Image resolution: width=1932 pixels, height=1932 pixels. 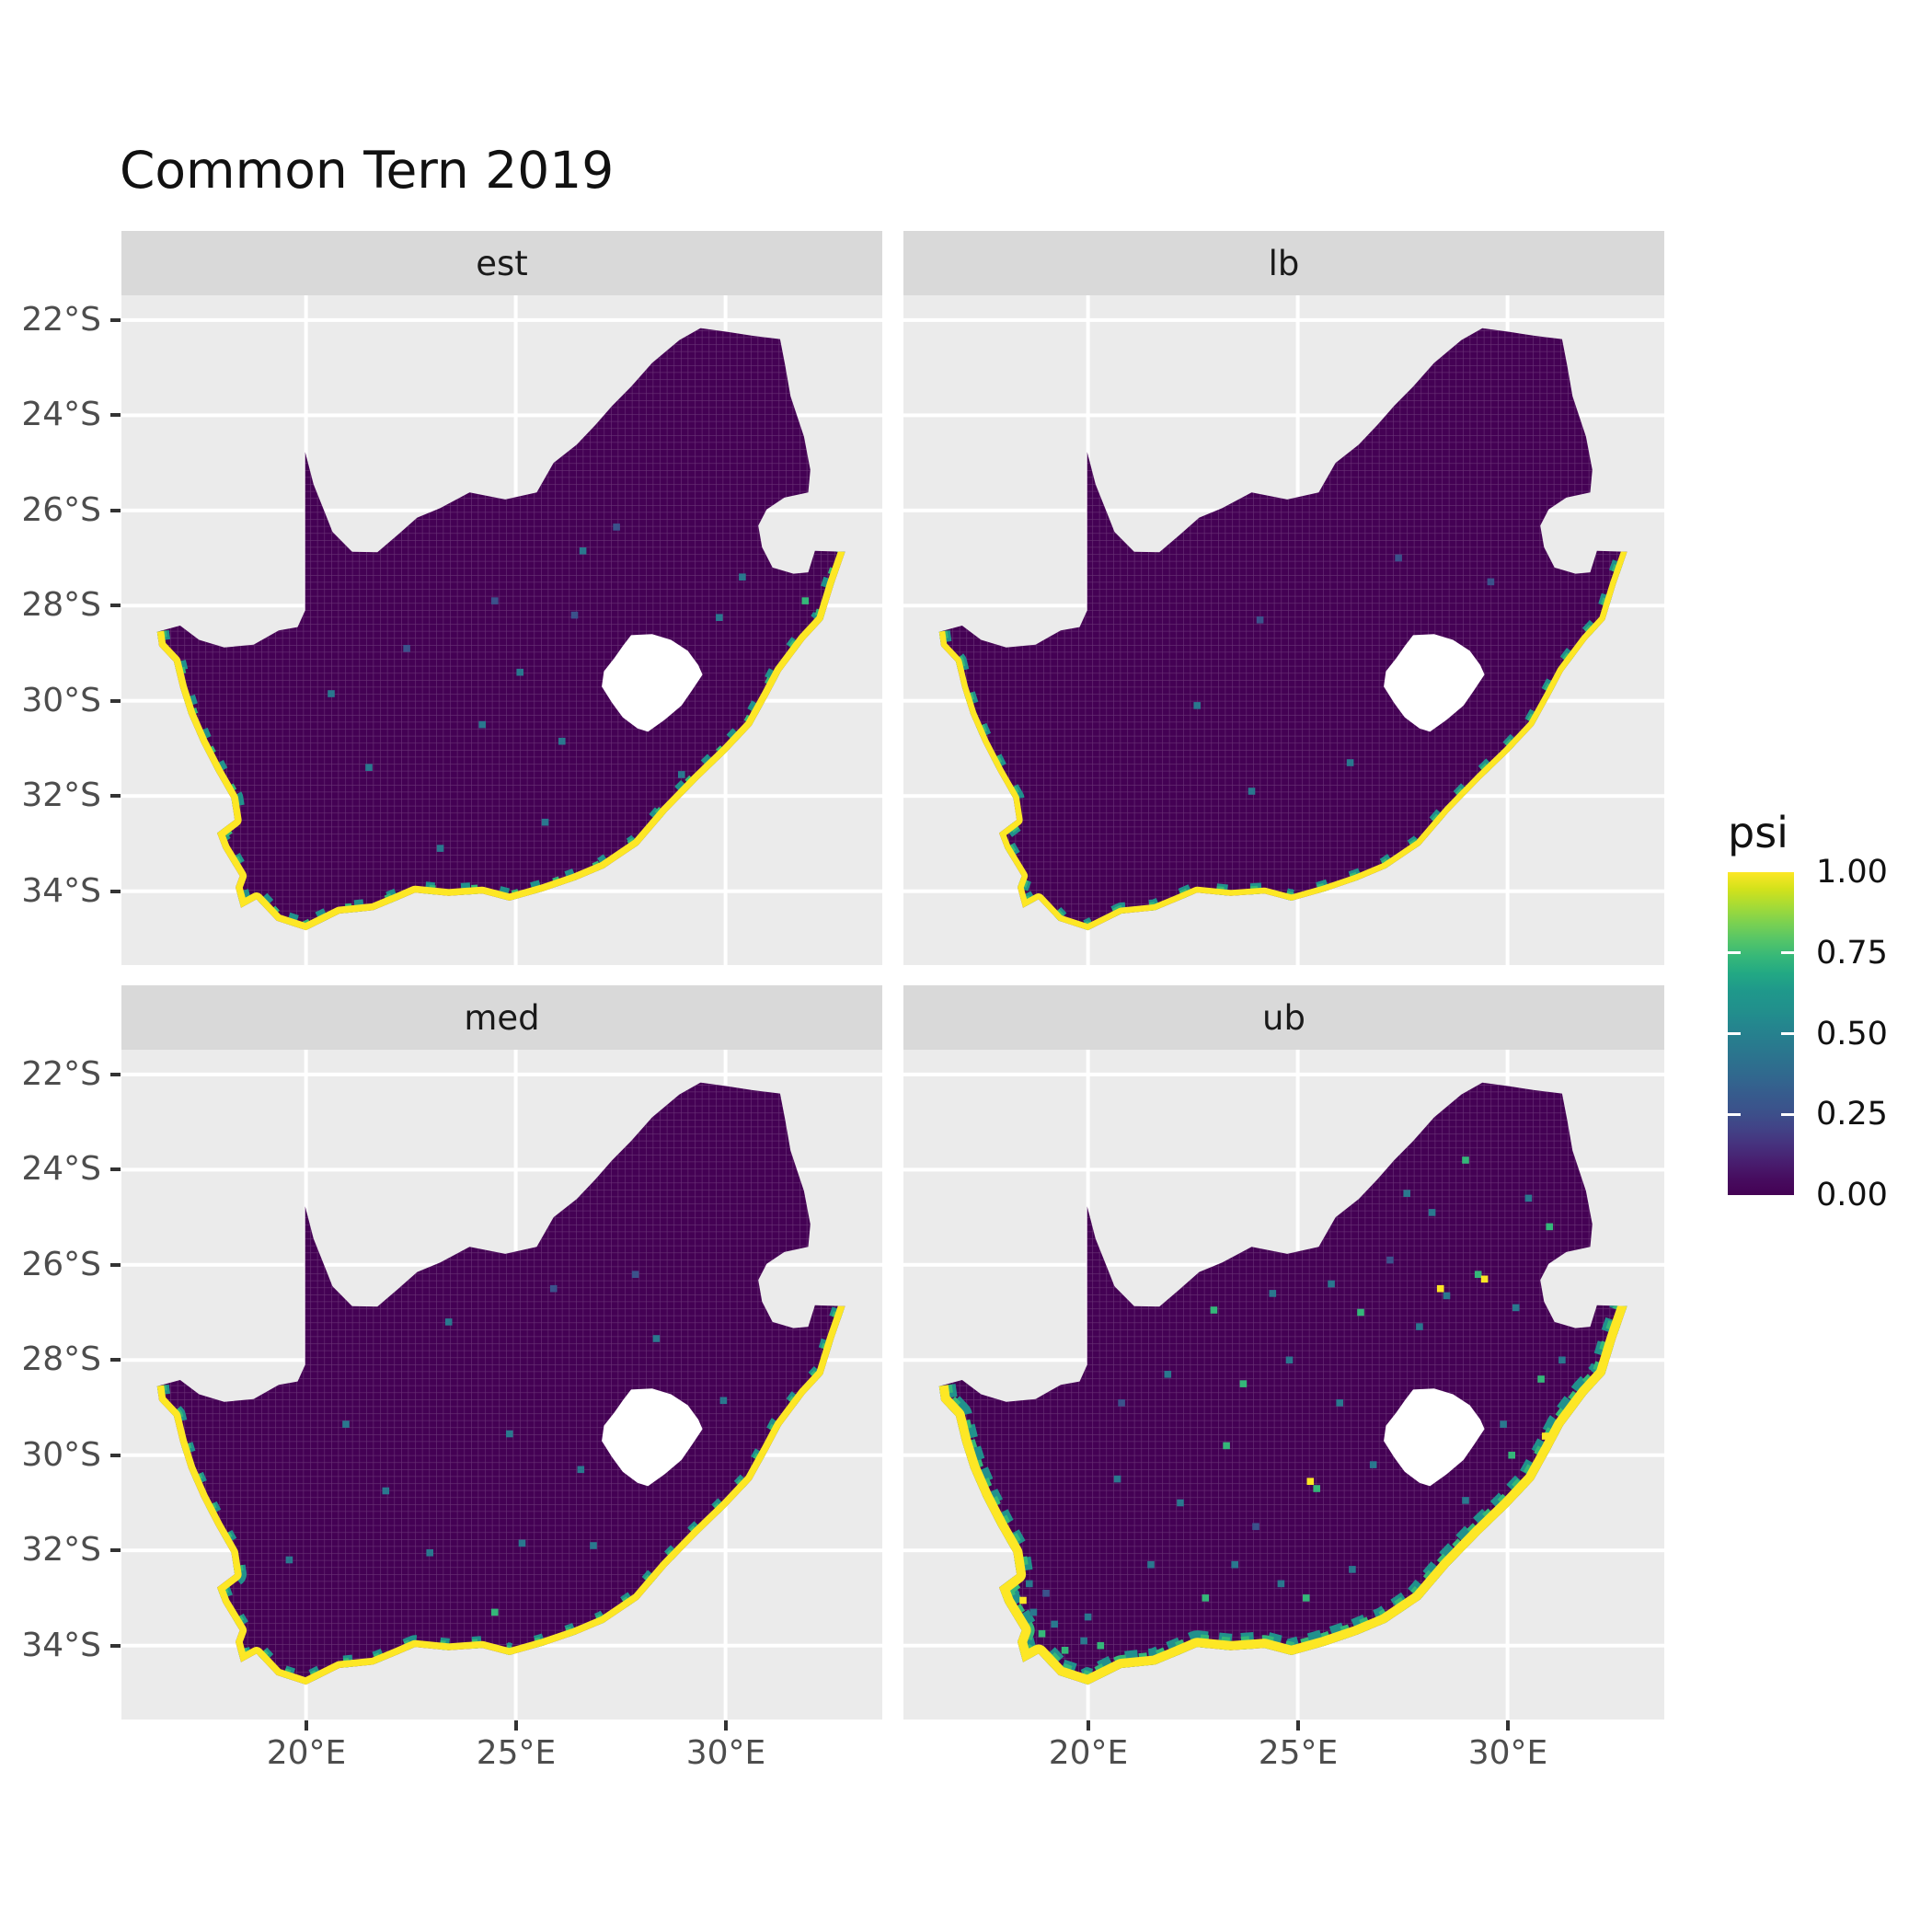 I want to click on facet-label-est: est, so click(x=502, y=263).